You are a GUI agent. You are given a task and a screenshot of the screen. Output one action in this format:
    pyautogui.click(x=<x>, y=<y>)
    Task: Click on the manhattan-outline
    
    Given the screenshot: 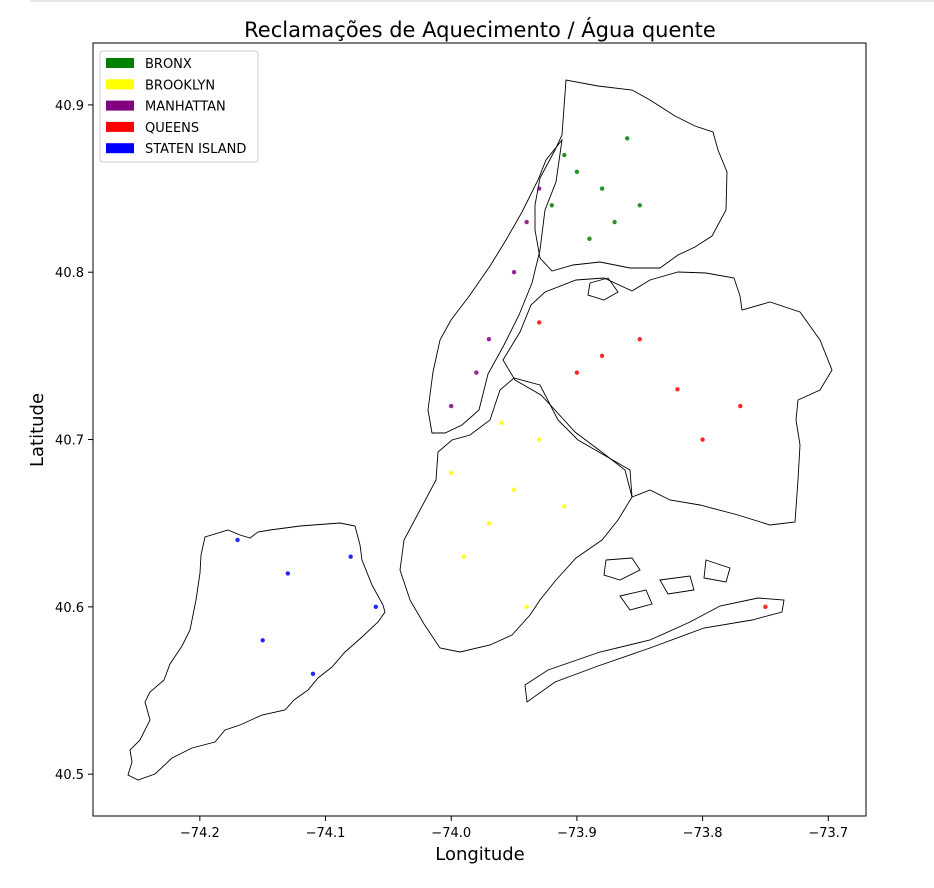 What is the action you would take?
    pyautogui.click(x=495, y=286)
    